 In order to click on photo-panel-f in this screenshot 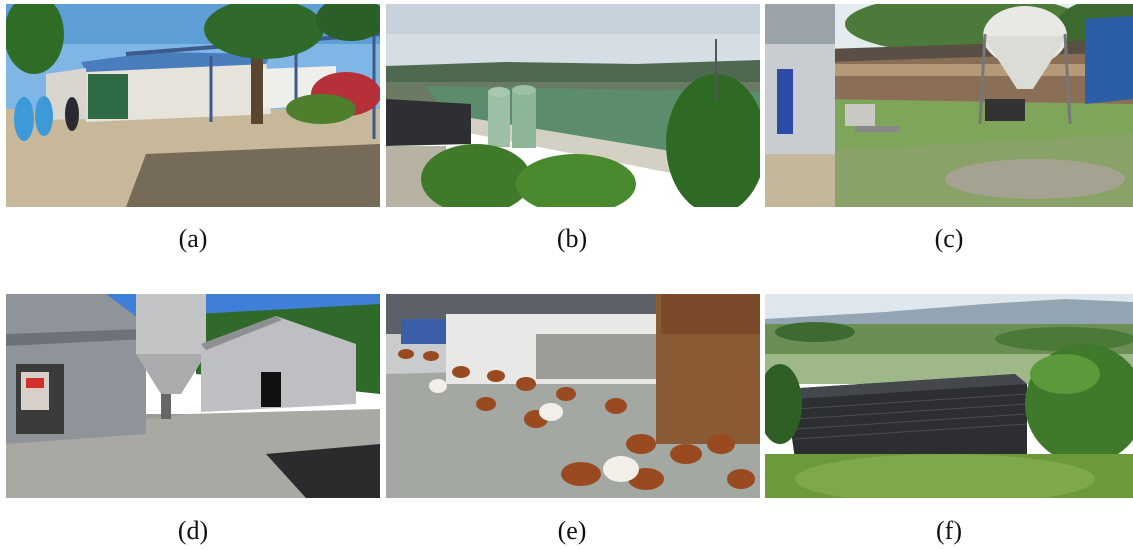, I will do `click(949, 396)`.